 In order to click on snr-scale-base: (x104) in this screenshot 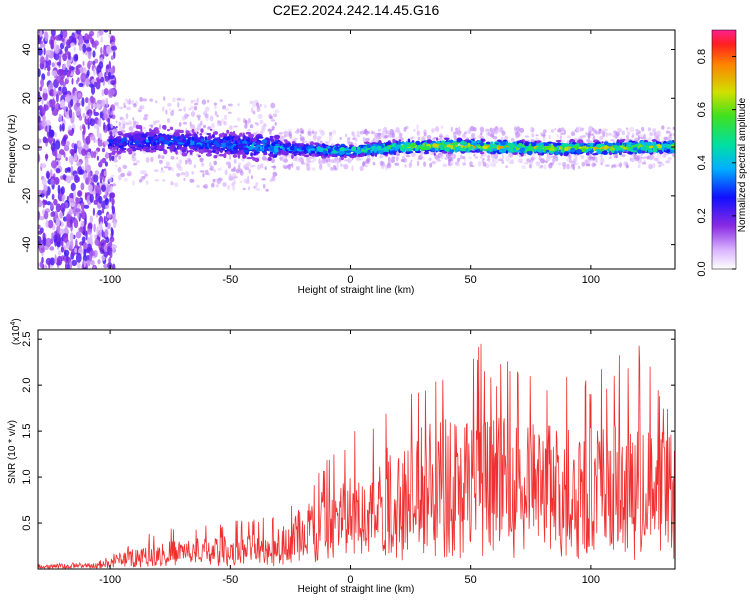, I will do `click(16, 331)`.